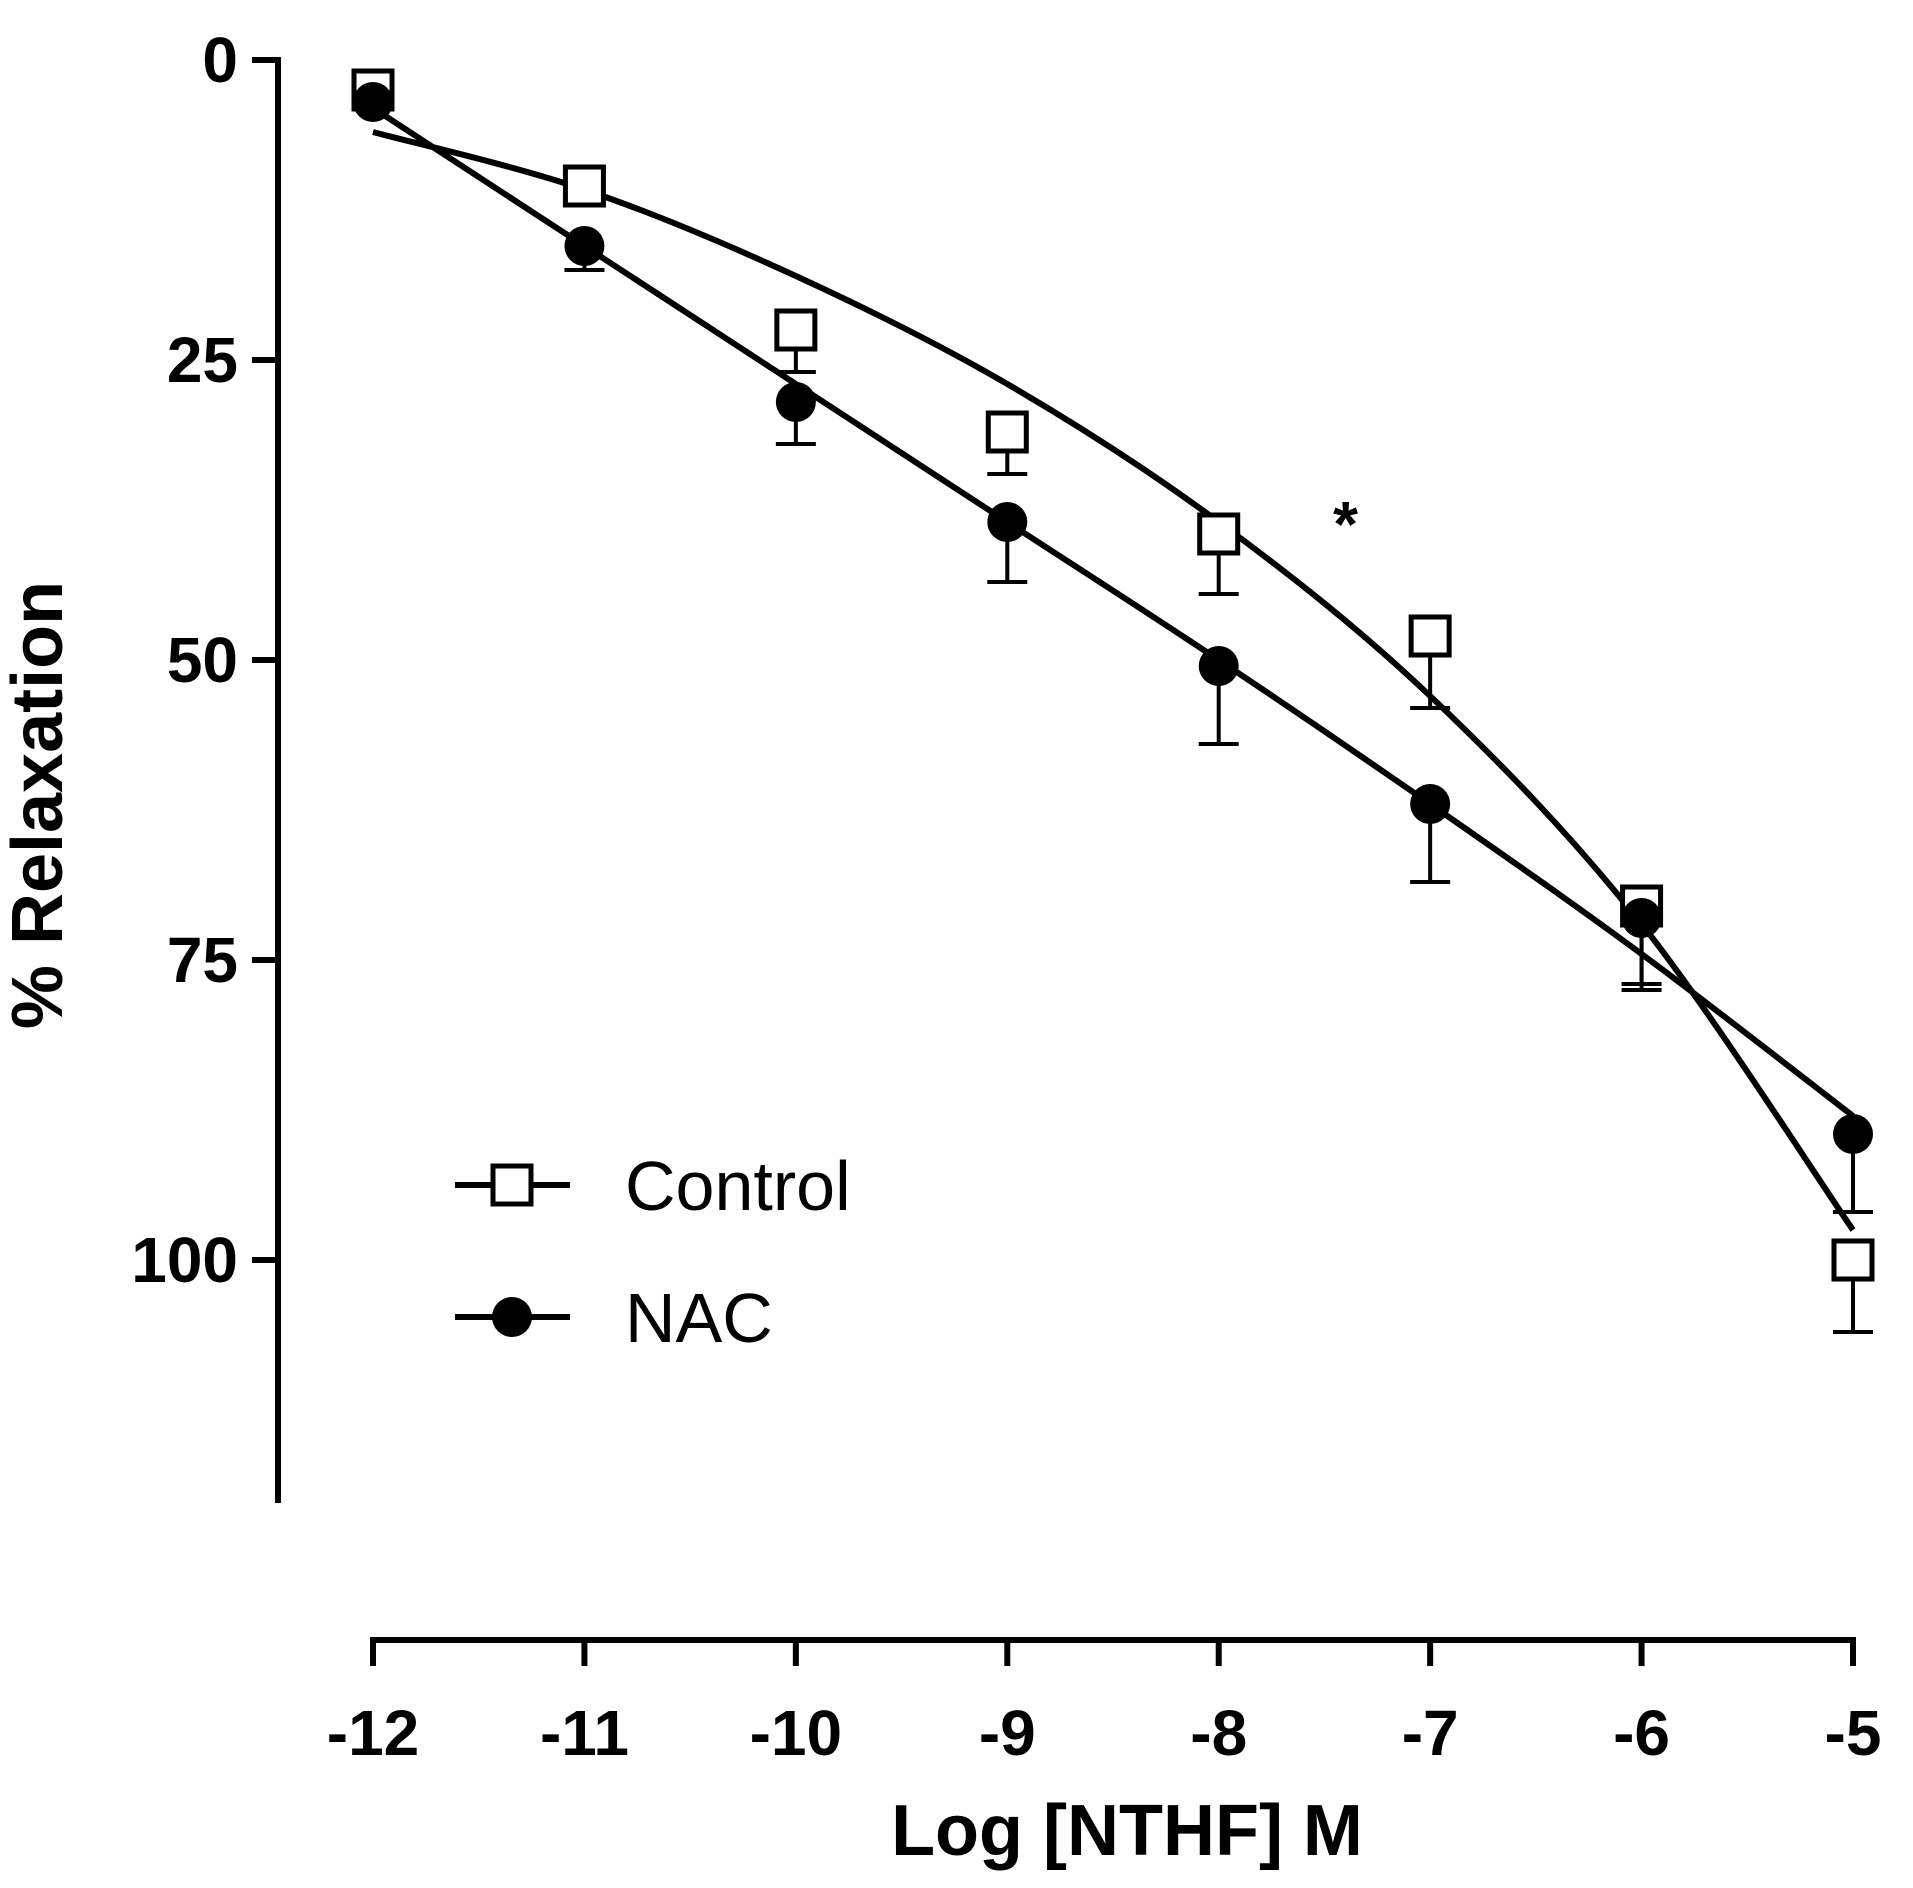  Describe the element at coordinates (220, 60) in the screenshot. I see `y-tick-label: 0` at that location.